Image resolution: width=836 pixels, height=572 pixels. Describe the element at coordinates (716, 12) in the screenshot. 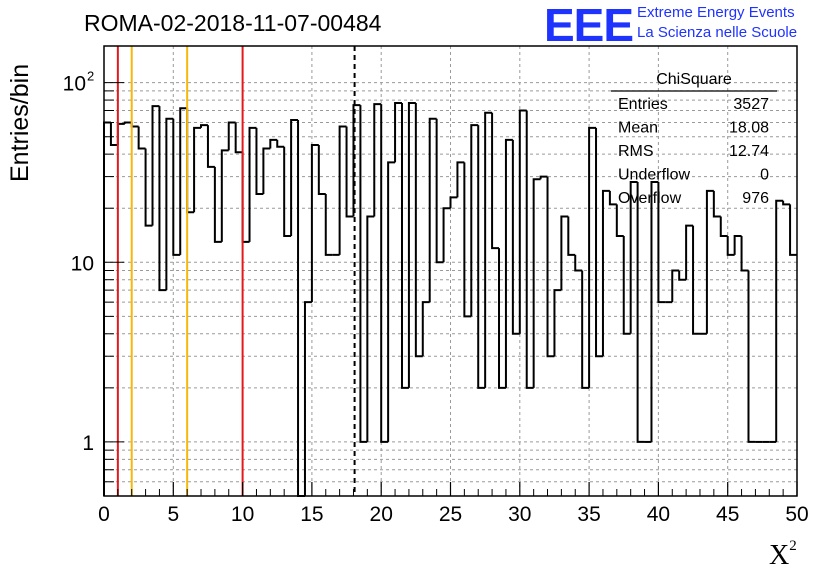

I see `logo-tagline-1: Extreme Energy Events` at that location.